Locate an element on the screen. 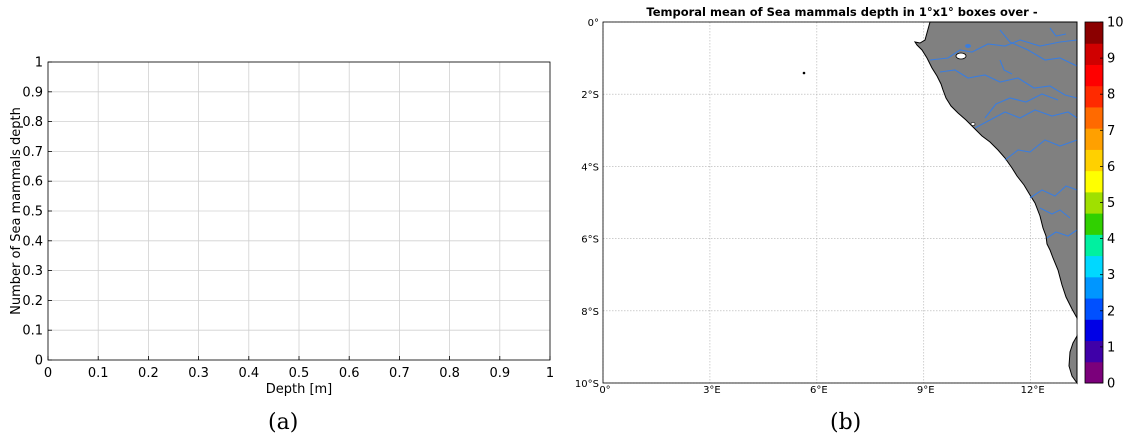 Image resolution: width=1127 pixels, height=443 pixels. land-mass is located at coordinates (995, 170).